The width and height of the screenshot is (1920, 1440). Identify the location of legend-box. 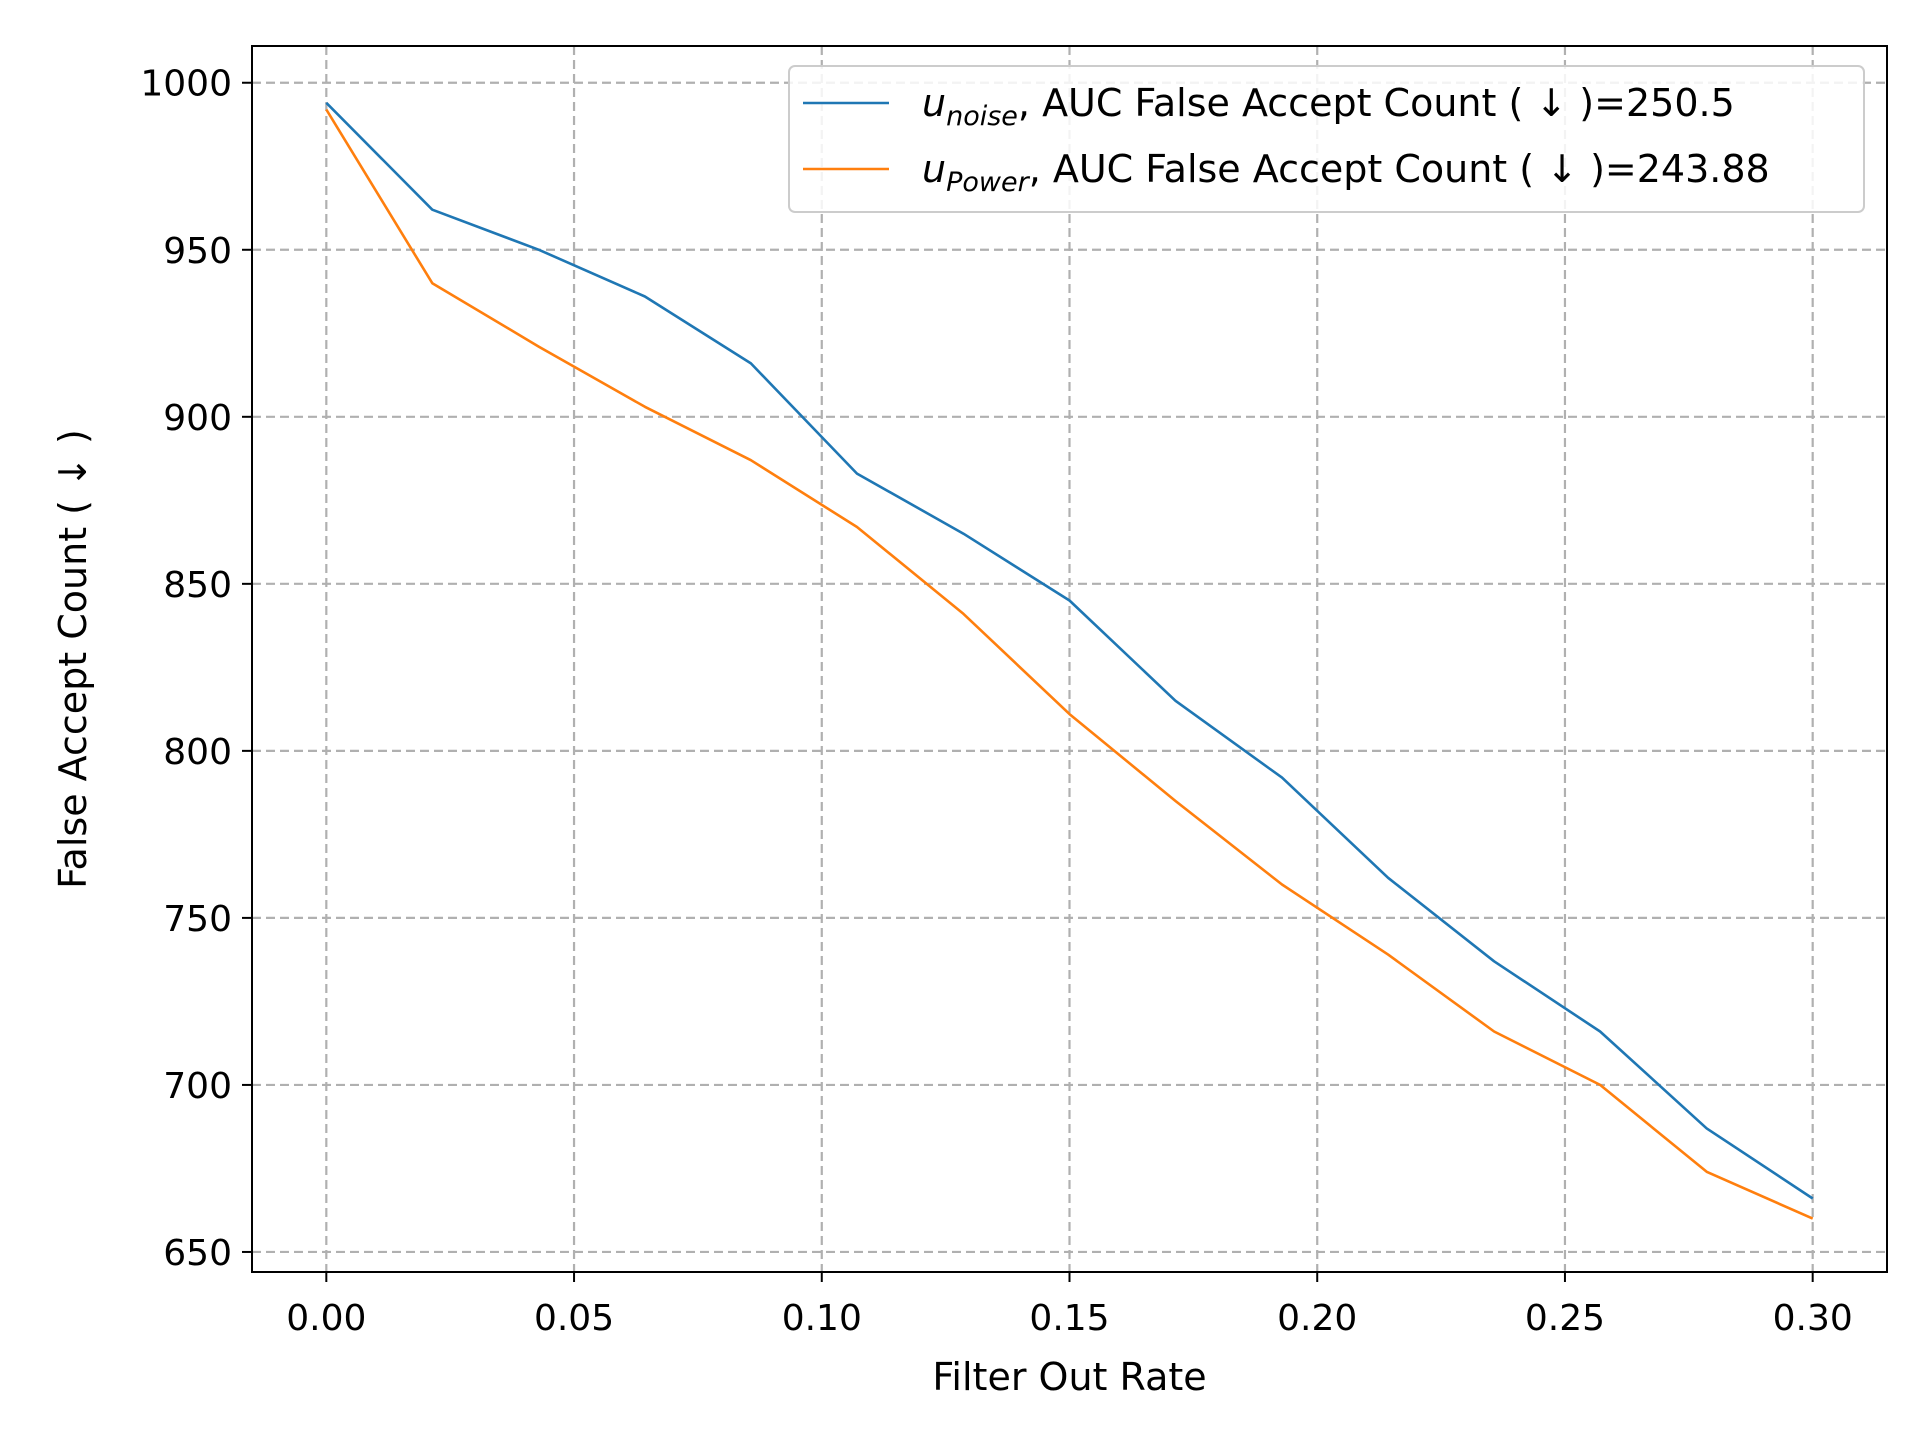
(1326, 139).